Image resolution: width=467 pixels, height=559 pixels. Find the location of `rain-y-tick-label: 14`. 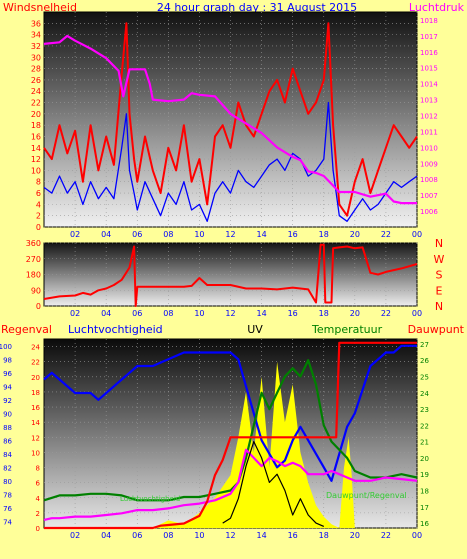

rain-y-tick-label: 14 is located at coordinates (35, 423).